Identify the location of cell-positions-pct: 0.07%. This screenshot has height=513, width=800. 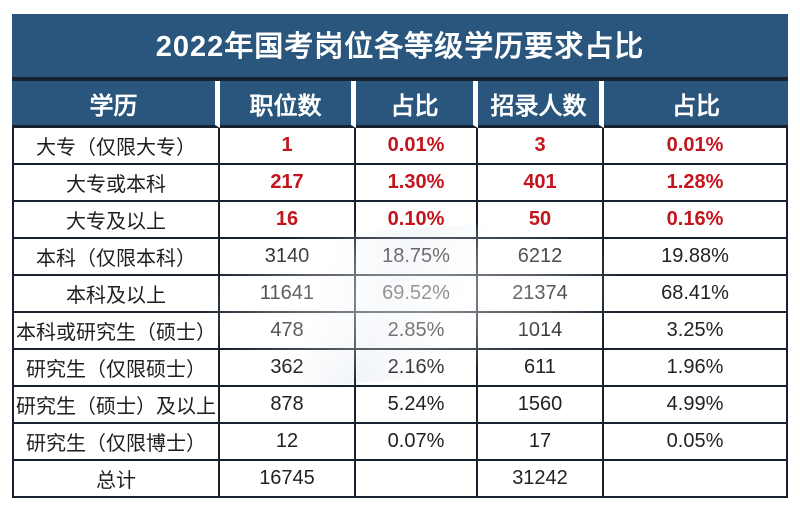
(417, 442).